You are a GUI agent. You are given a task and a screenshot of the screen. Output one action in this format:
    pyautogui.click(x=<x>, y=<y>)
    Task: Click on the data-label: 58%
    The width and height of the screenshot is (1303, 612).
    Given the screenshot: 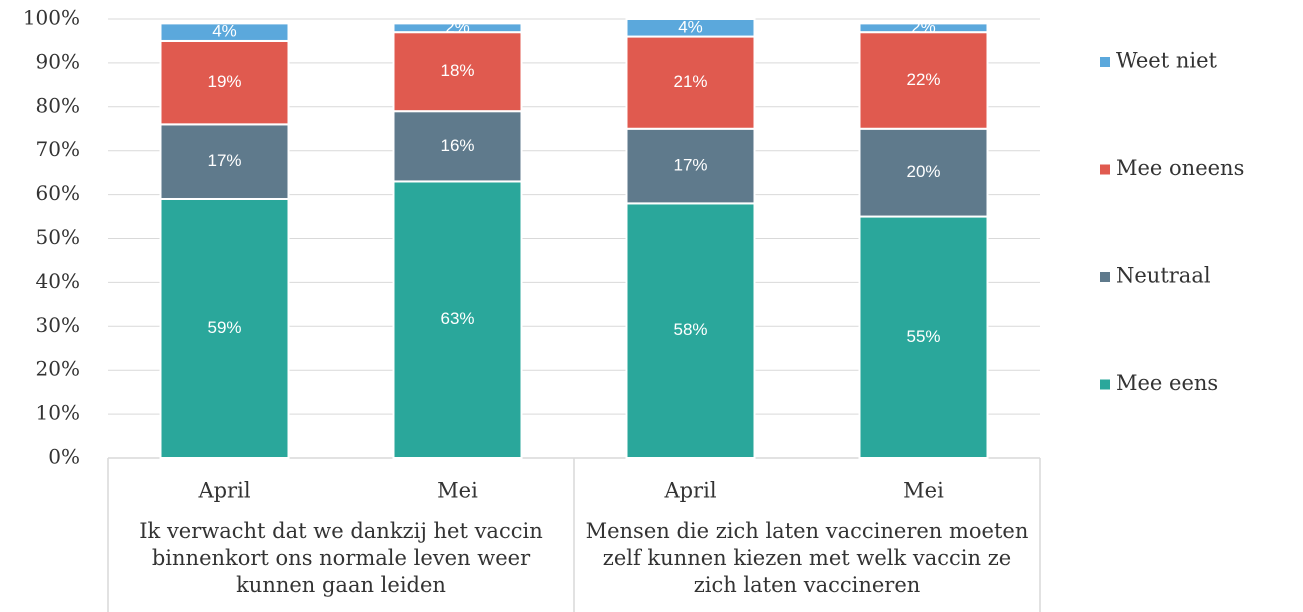 What is the action you would take?
    pyautogui.click(x=690, y=329)
    